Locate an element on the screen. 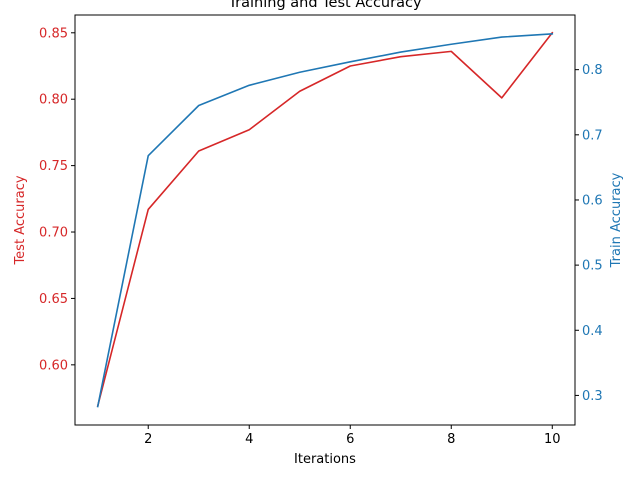 The image size is (640, 480). y-left-tick-label: 0.65 is located at coordinates (53, 299).